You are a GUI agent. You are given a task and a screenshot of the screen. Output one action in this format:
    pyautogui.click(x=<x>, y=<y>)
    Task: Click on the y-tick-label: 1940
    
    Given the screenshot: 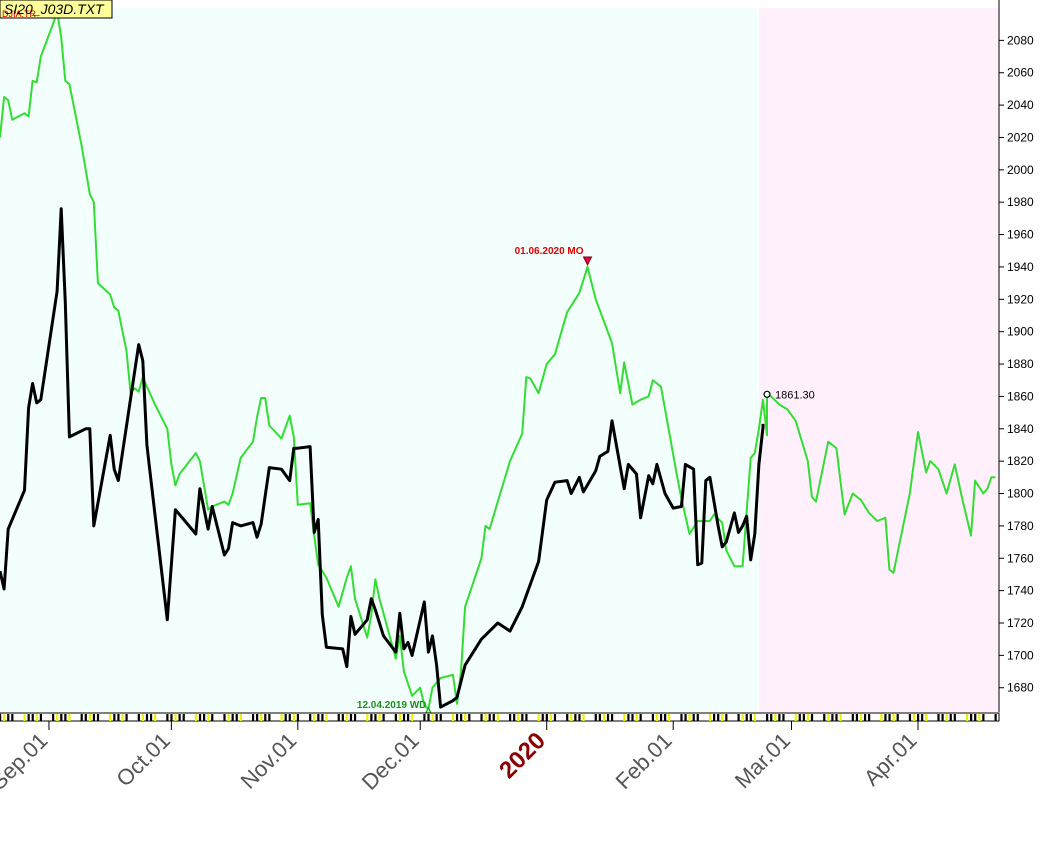 What is the action you would take?
    pyautogui.click(x=1020, y=267)
    